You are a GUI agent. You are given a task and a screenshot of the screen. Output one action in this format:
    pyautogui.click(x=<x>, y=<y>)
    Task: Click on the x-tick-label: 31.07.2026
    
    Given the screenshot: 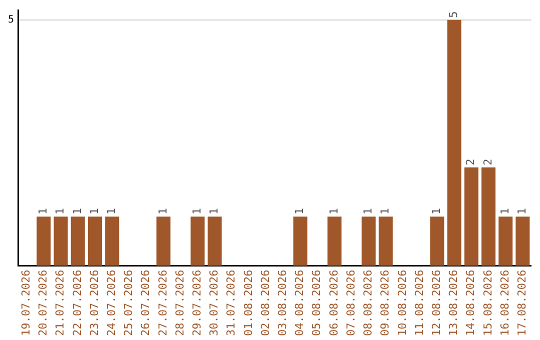 What is the action you would take?
    pyautogui.click(x=231, y=303)
    